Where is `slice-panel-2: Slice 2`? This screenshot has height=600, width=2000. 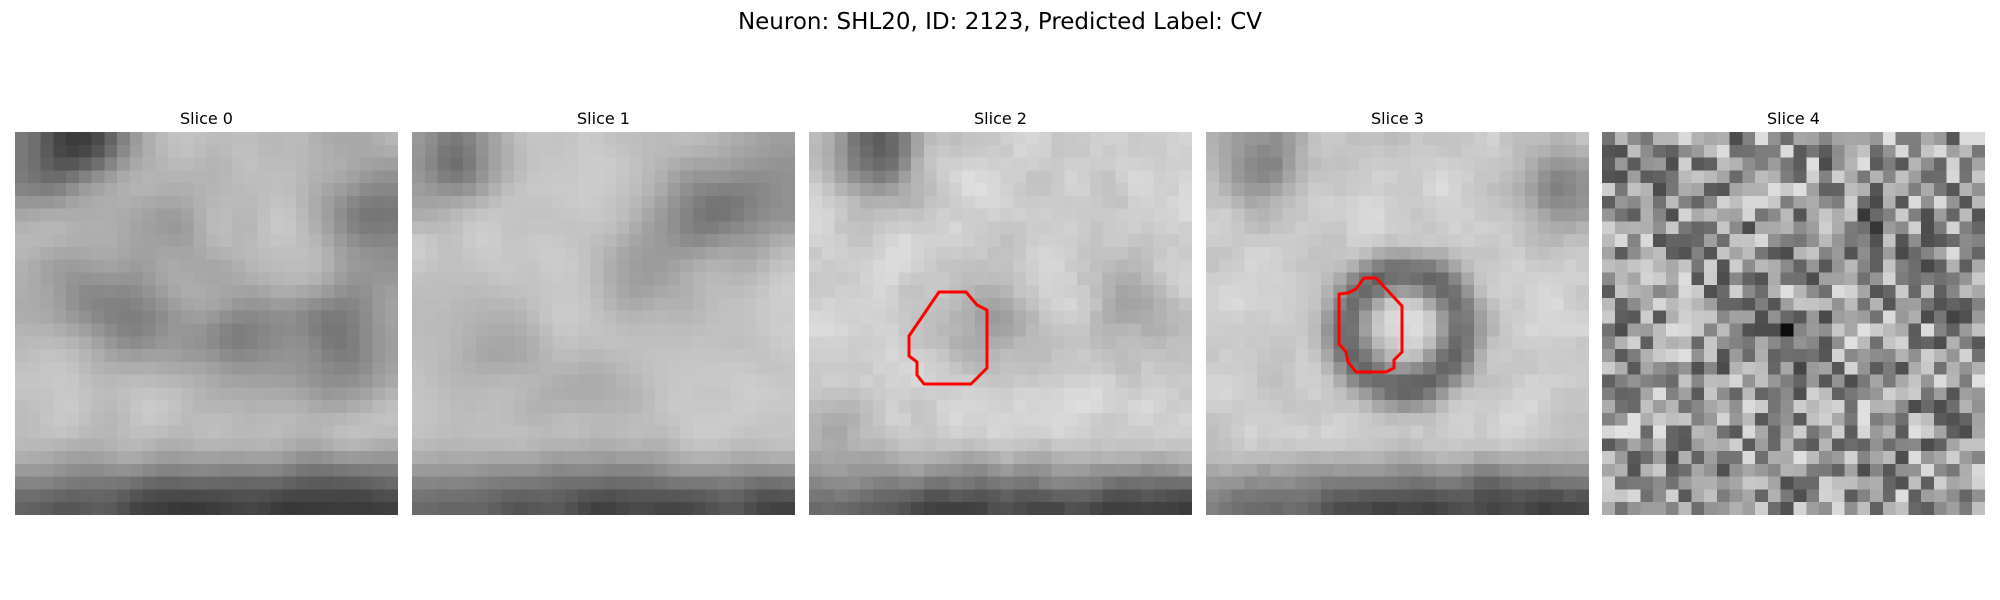 slice-panel-2: Slice 2 is located at coordinates (1000, 311).